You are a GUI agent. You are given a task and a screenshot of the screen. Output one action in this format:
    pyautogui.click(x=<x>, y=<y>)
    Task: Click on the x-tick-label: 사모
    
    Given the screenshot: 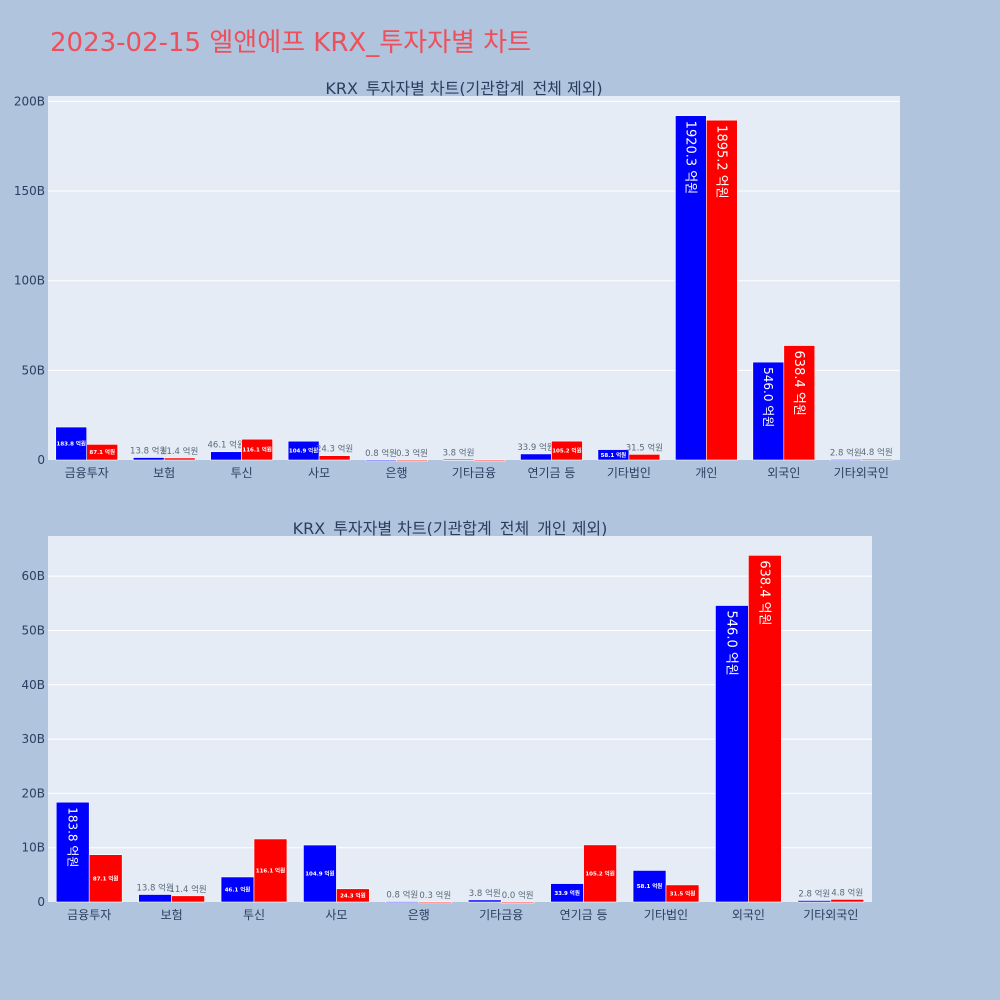 What is the action you would take?
    pyautogui.click(x=319, y=473)
    